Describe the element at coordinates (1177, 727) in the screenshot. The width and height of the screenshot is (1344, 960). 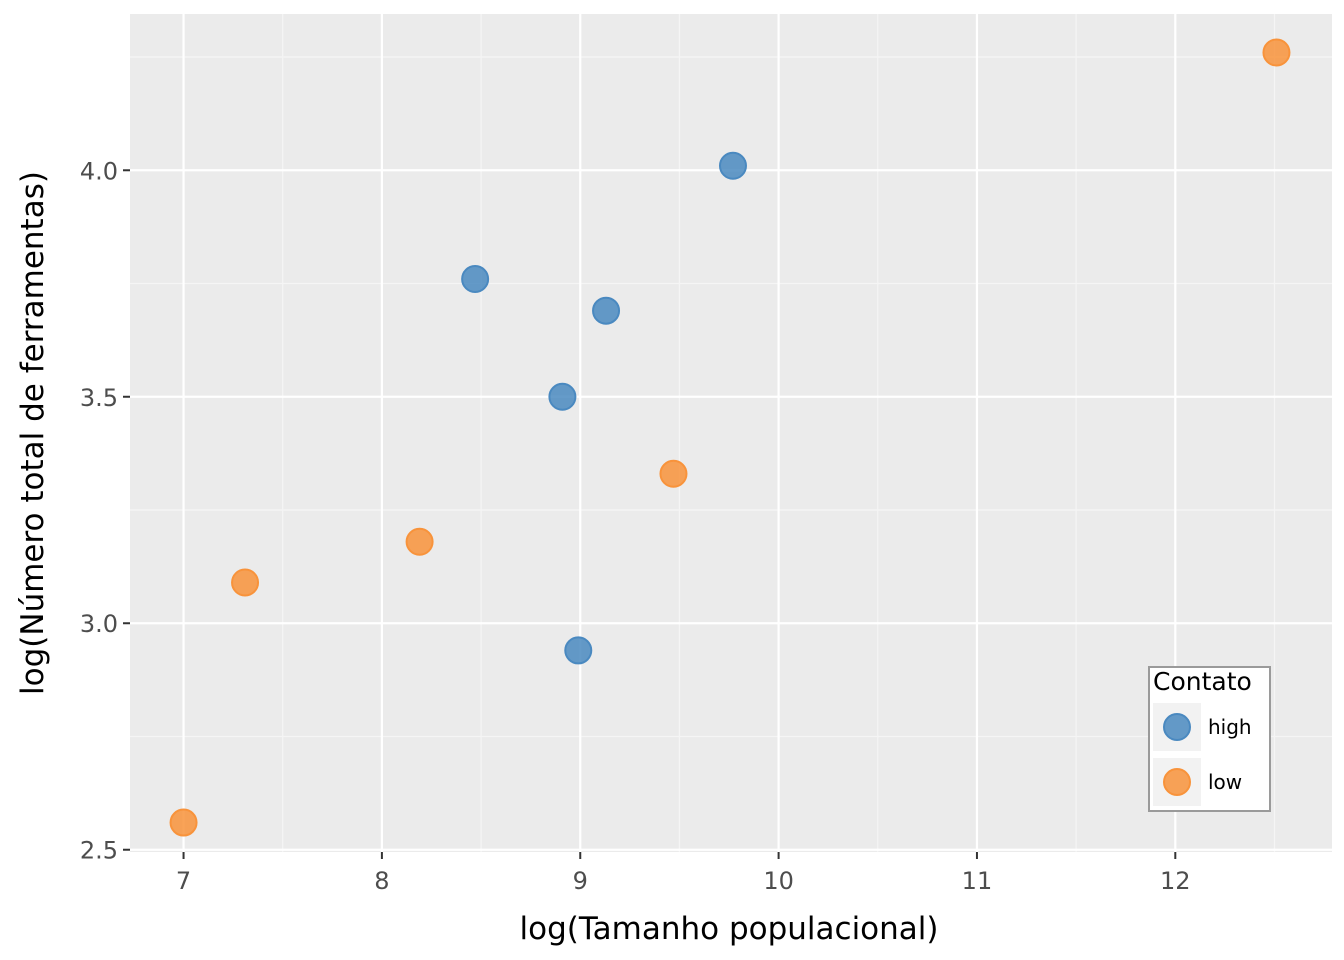
I see `legend-marker-high` at that location.